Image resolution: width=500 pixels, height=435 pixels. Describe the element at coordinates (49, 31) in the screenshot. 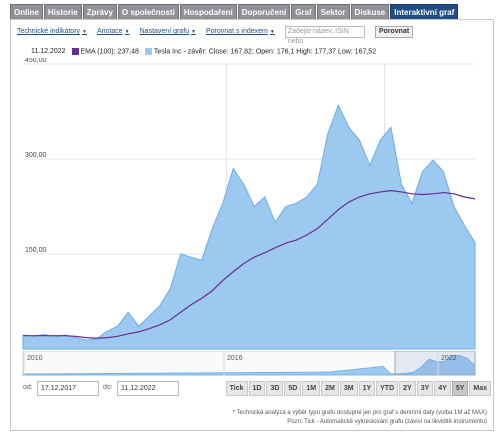

I see `indicators-label: Technické indikátory` at that location.